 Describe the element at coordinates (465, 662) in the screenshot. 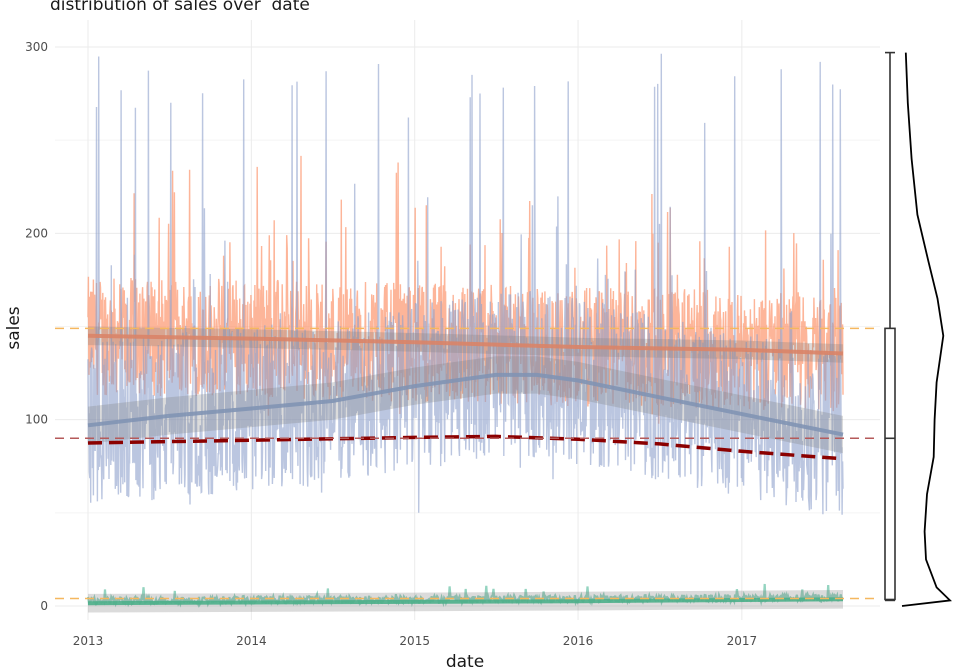

I see `x-axis-title: date` at that location.